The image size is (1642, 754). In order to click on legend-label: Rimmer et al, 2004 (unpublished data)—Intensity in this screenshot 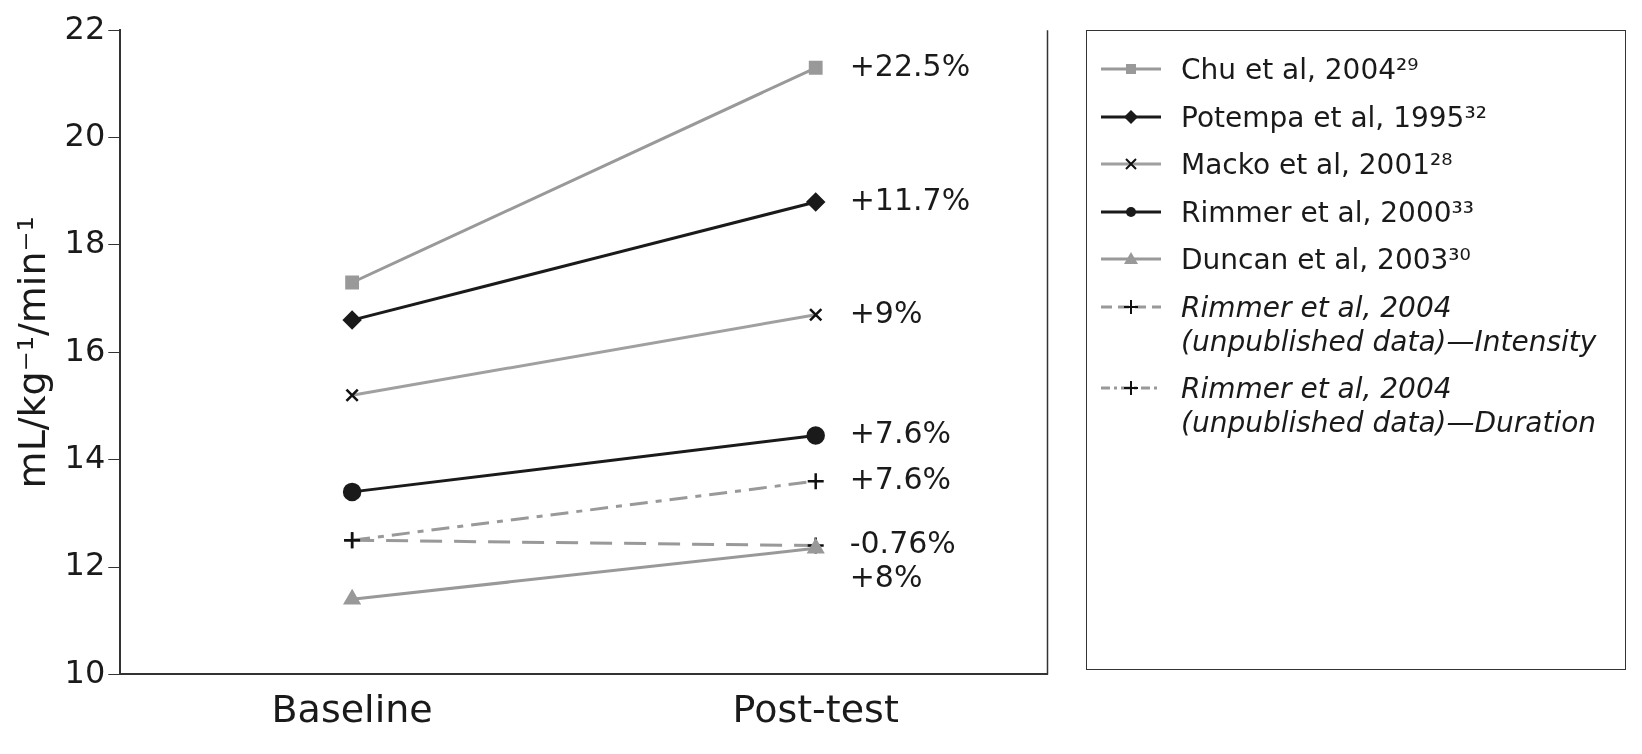, I will do `click(1389, 324)`.